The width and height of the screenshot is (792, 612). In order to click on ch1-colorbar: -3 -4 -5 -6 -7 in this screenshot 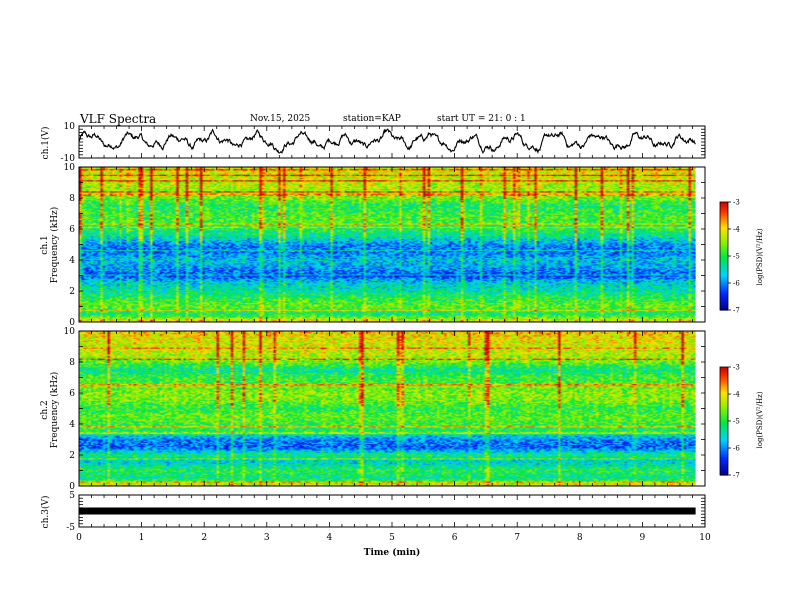, I will do `click(729, 257)`.